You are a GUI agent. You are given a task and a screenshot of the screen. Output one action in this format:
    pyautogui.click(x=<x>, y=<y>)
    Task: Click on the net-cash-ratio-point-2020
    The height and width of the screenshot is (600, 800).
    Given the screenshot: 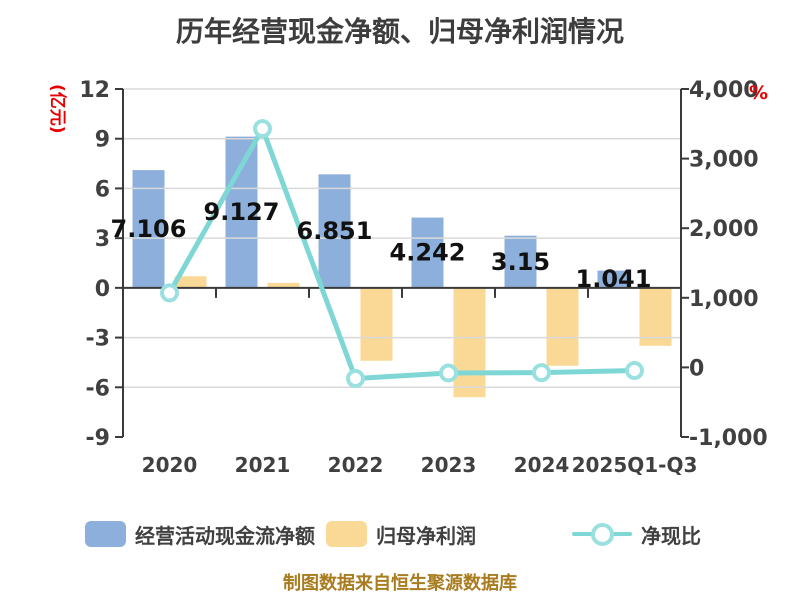 What is the action you would take?
    pyautogui.click(x=169, y=293)
    